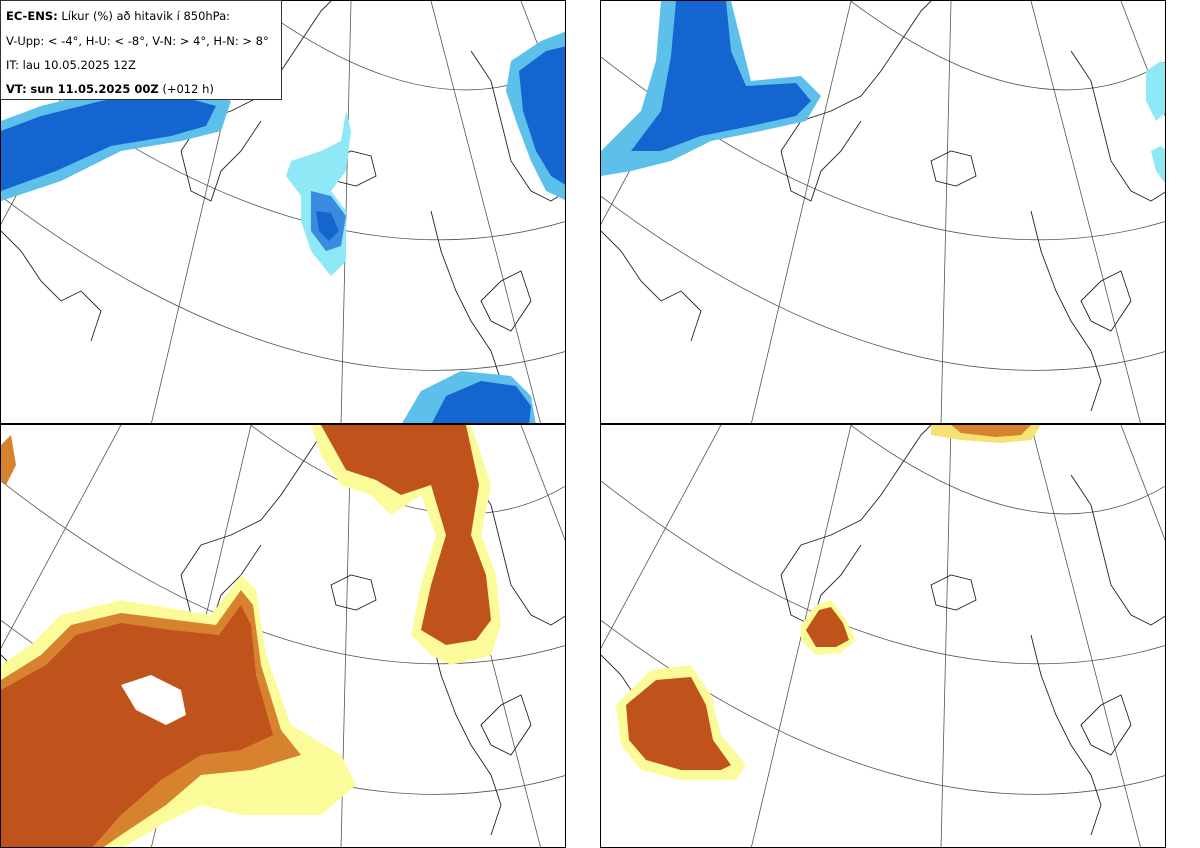 The width and height of the screenshot is (1200, 848). Describe the element at coordinates (32, 16) in the screenshot. I see `model-name: EC-ENS:` at that location.